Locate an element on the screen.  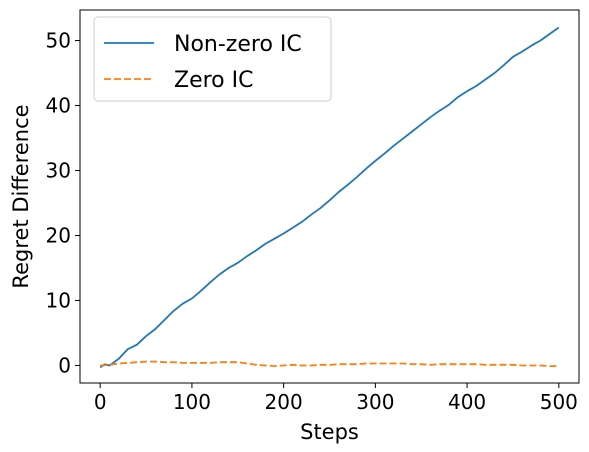
y-tick-label: 10 is located at coordinates (58, 300).